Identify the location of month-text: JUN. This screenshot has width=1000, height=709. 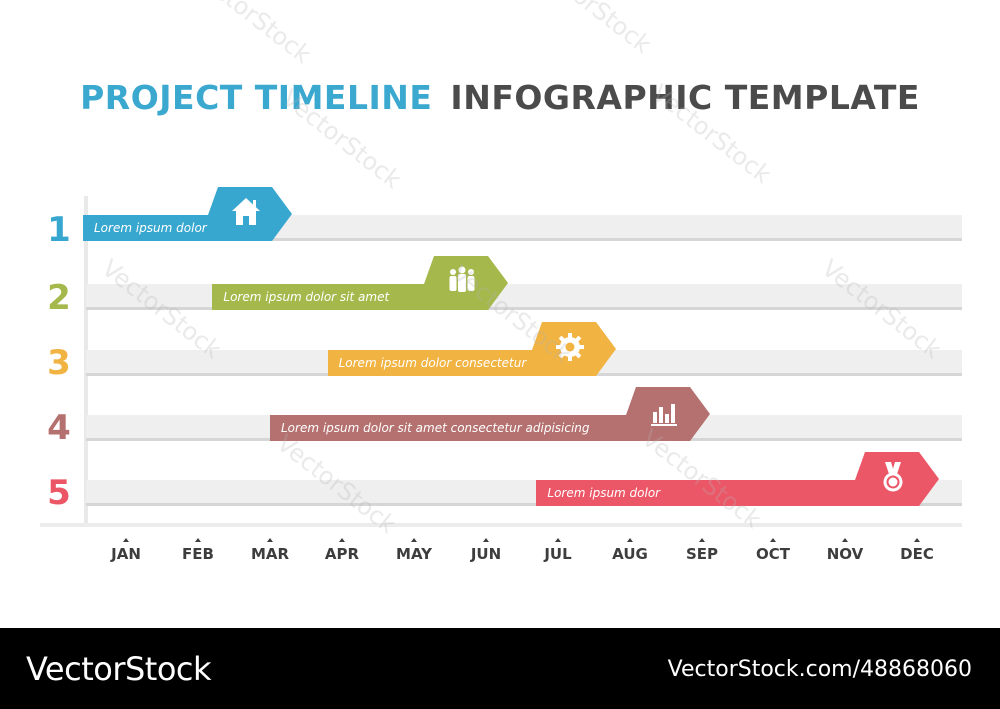
(486, 554).